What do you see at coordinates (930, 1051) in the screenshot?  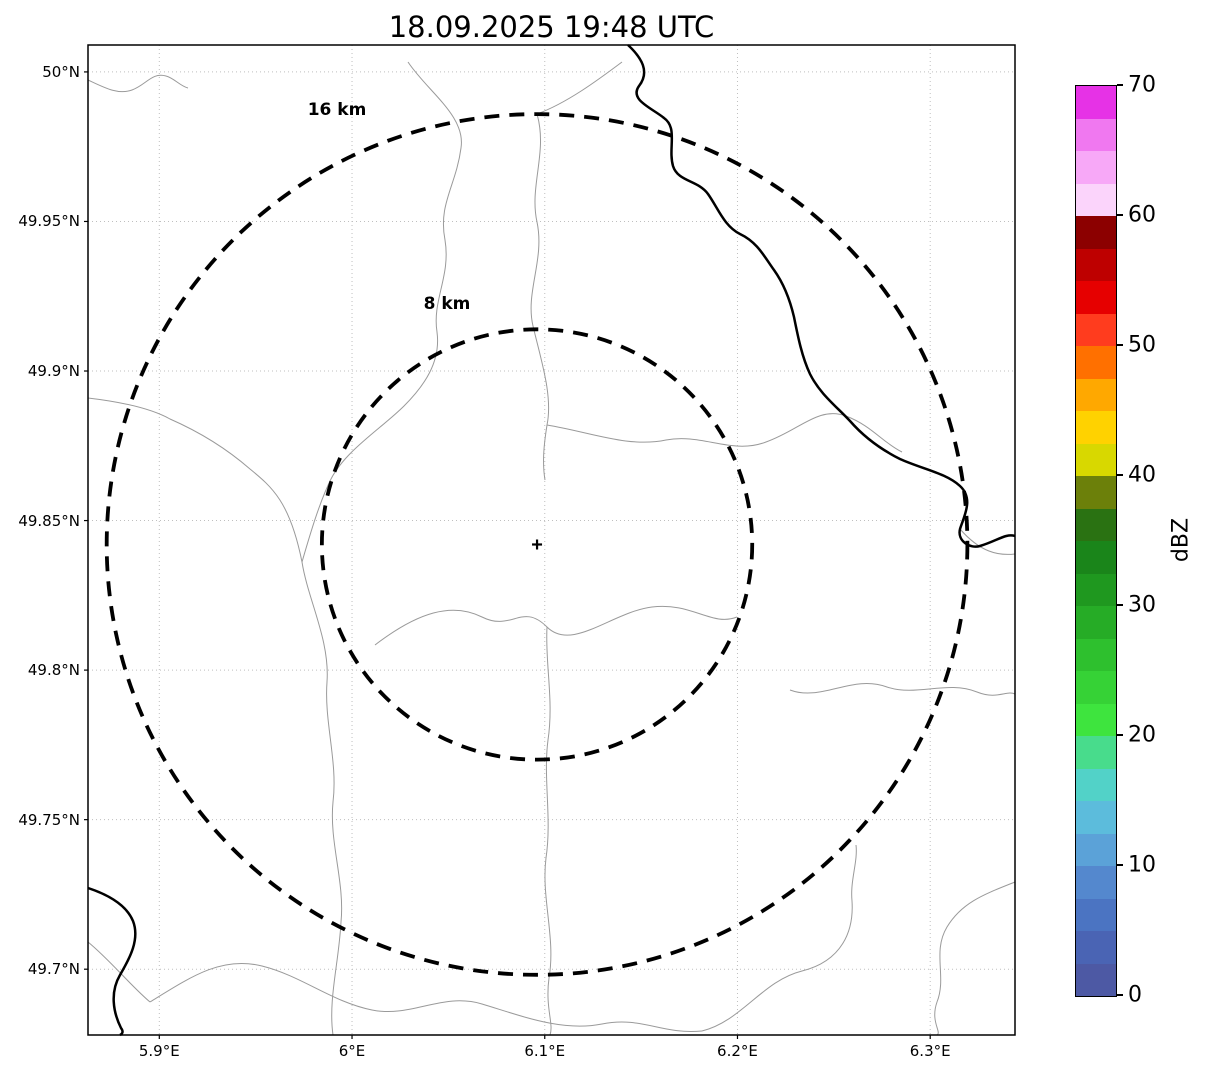 I see `x-tick-label: 6.3°E` at bounding box center [930, 1051].